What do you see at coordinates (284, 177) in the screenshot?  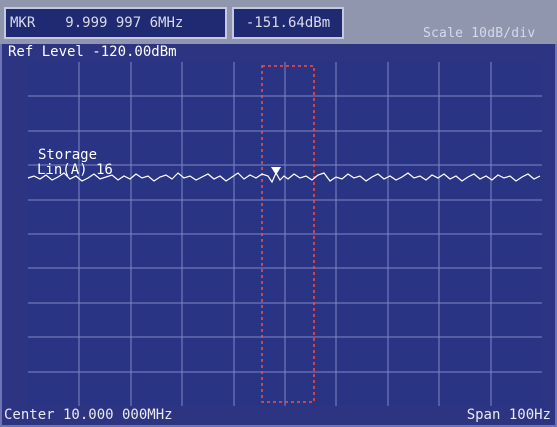 I see `trace-line` at bounding box center [284, 177].